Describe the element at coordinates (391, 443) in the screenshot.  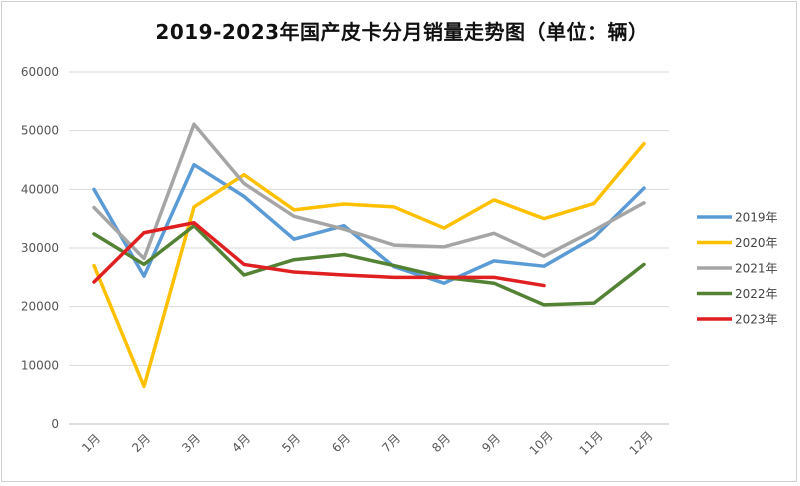
I see `x-tick-label: 7月` at that location.